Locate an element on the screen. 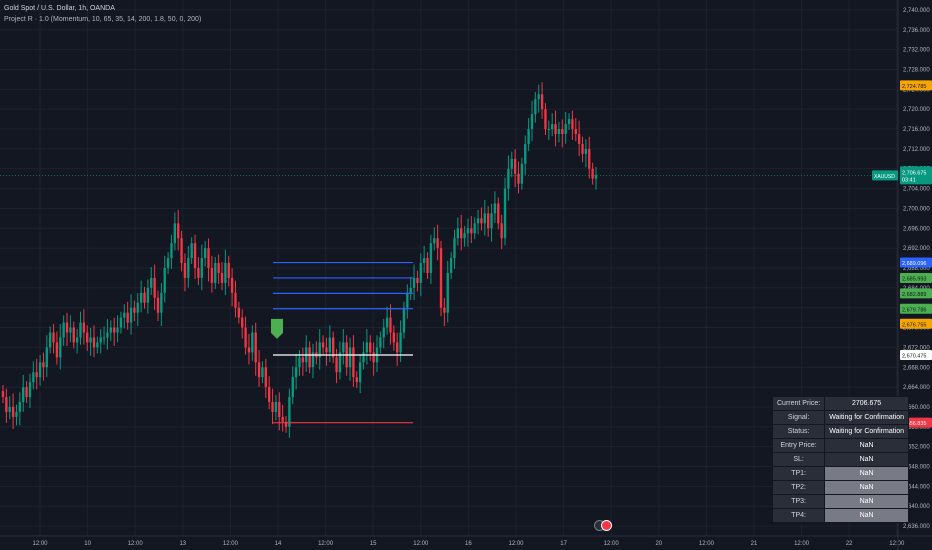  price-axis-badge-text: 2,670.475 is located at coordinates (914, 356).